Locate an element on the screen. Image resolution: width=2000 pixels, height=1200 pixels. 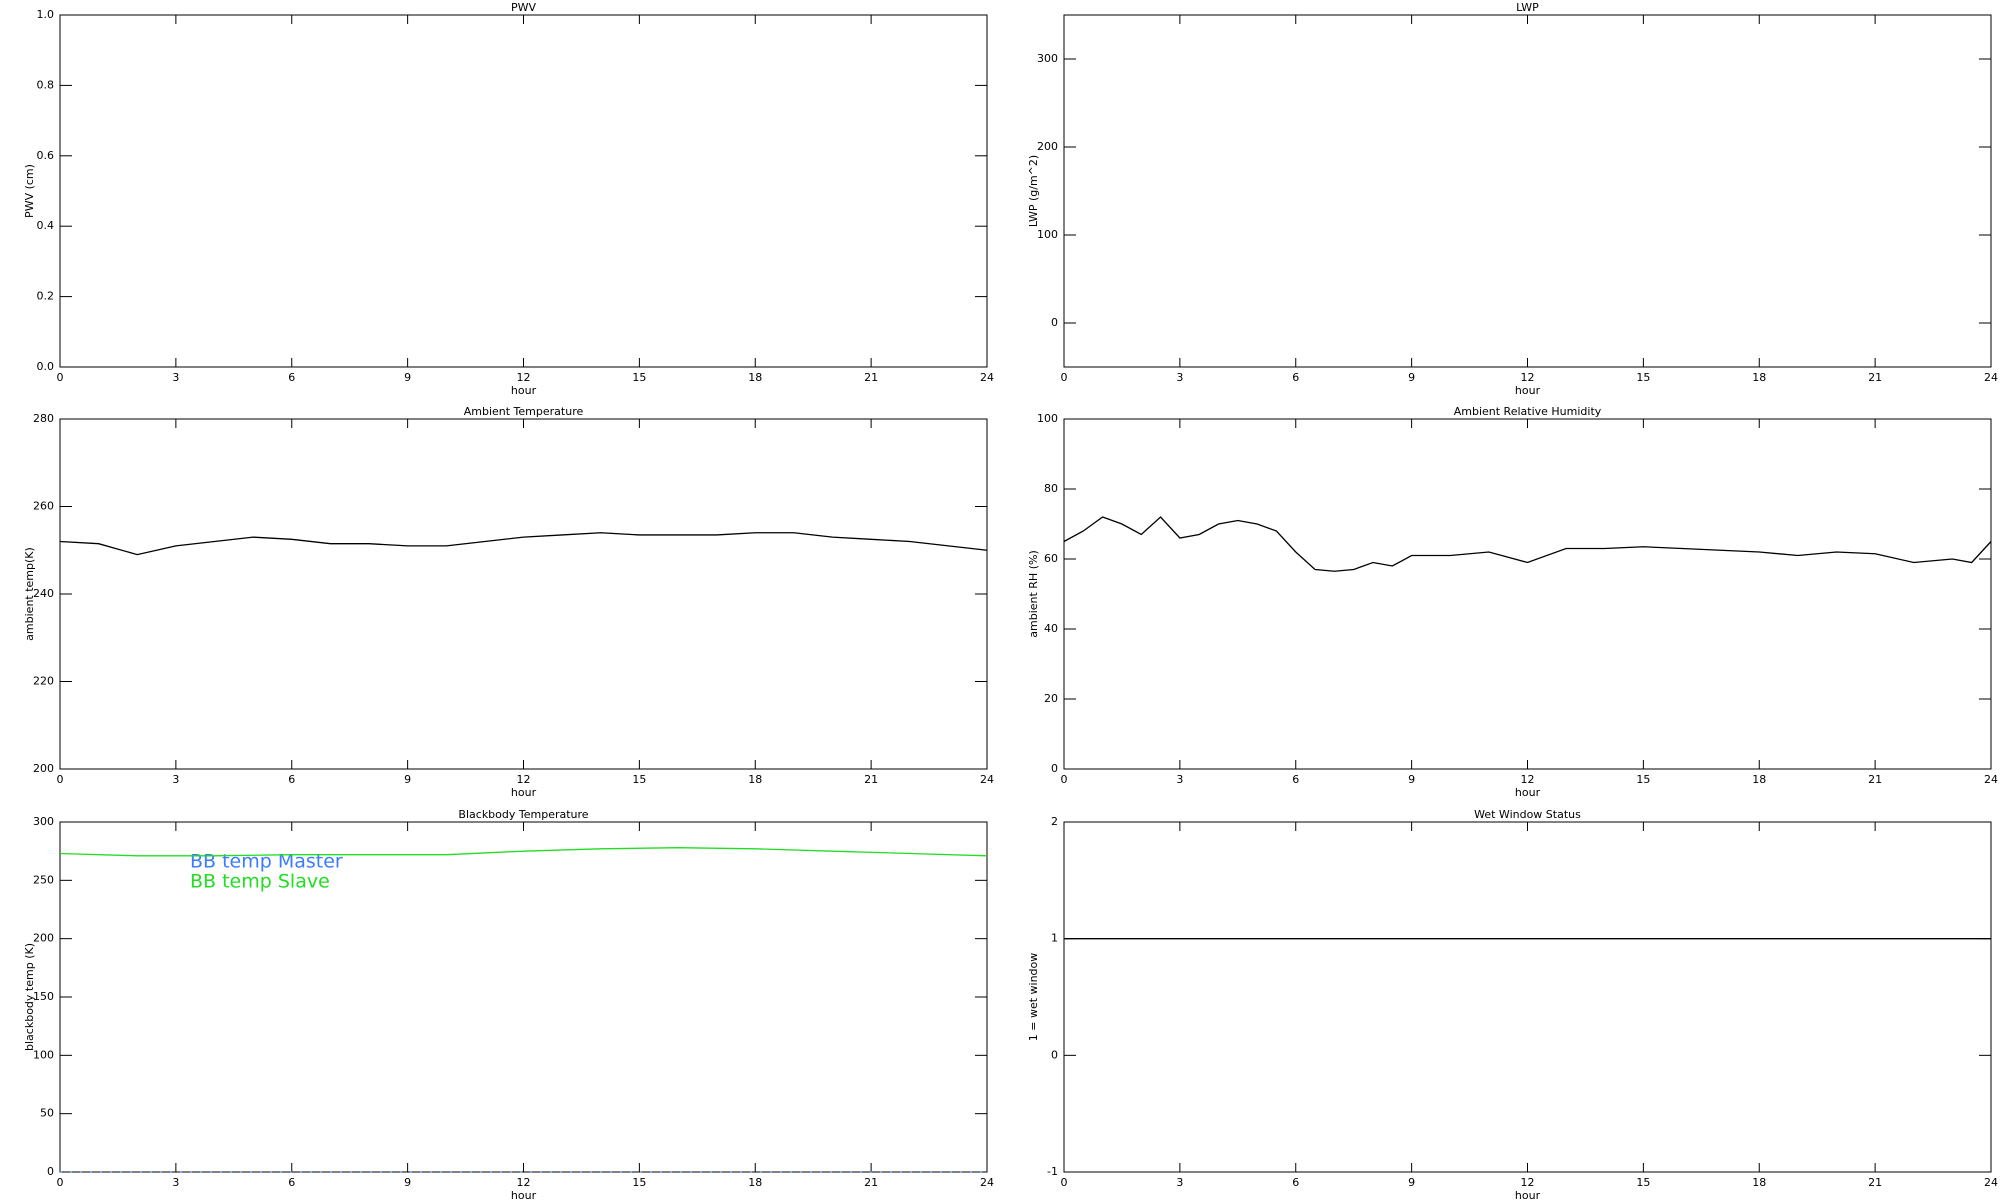
y-tick-label: 280 is located at coordinates (43, 418).